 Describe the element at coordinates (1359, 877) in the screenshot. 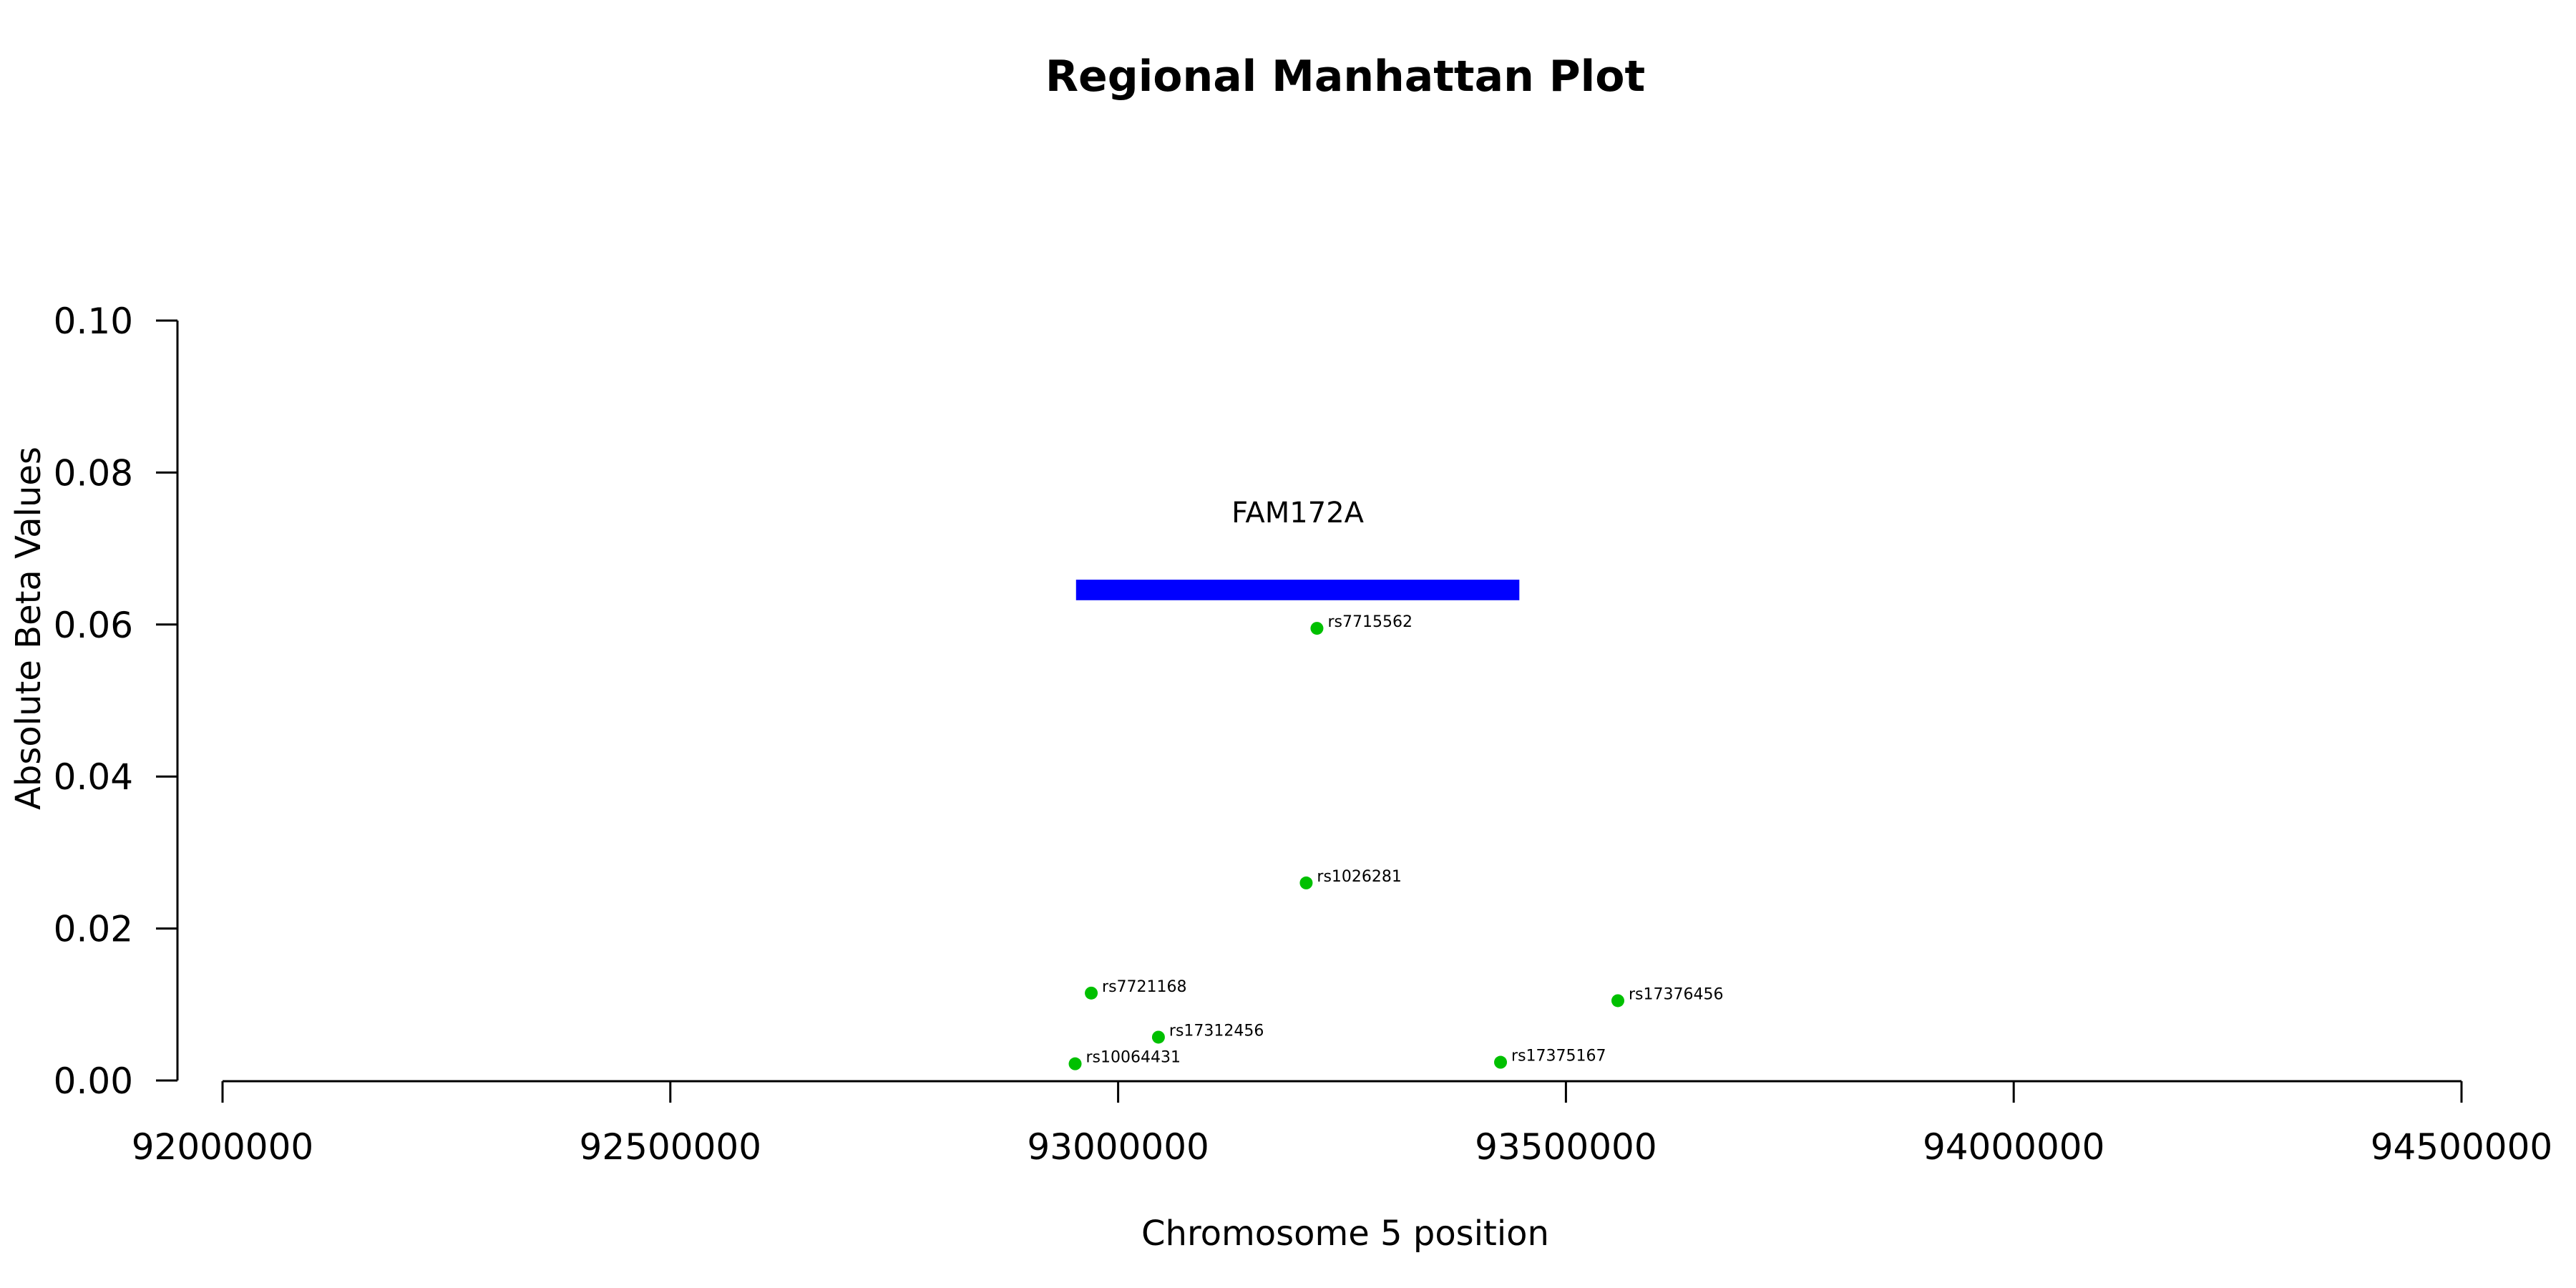

I see `snp-label: rs1026281` at that location.